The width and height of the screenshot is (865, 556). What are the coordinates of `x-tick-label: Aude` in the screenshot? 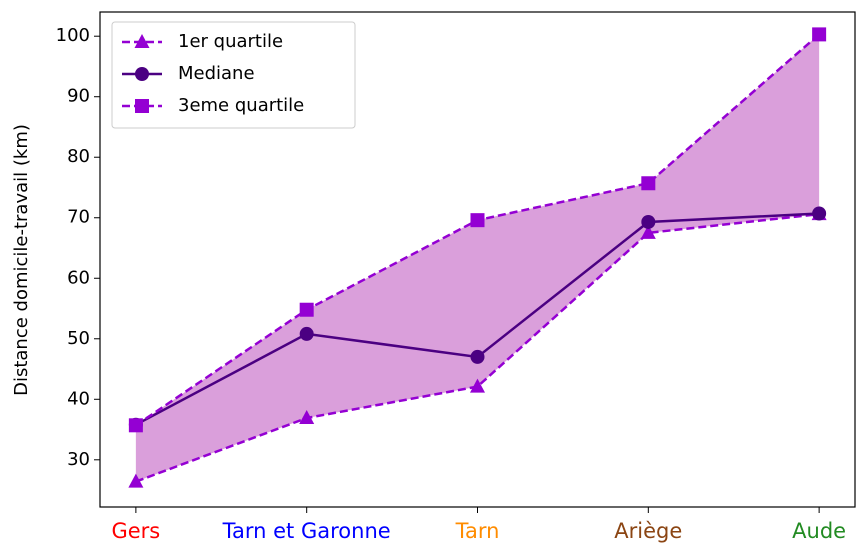 It's located at (819, 531).